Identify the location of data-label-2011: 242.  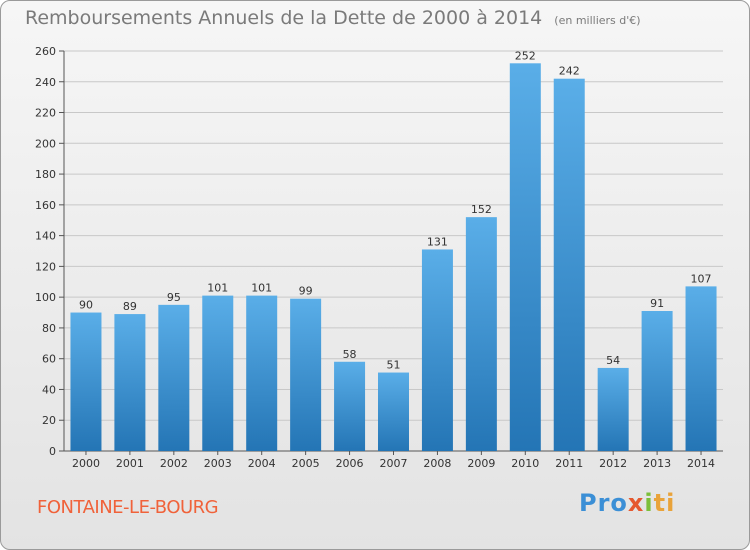
(569, 71).